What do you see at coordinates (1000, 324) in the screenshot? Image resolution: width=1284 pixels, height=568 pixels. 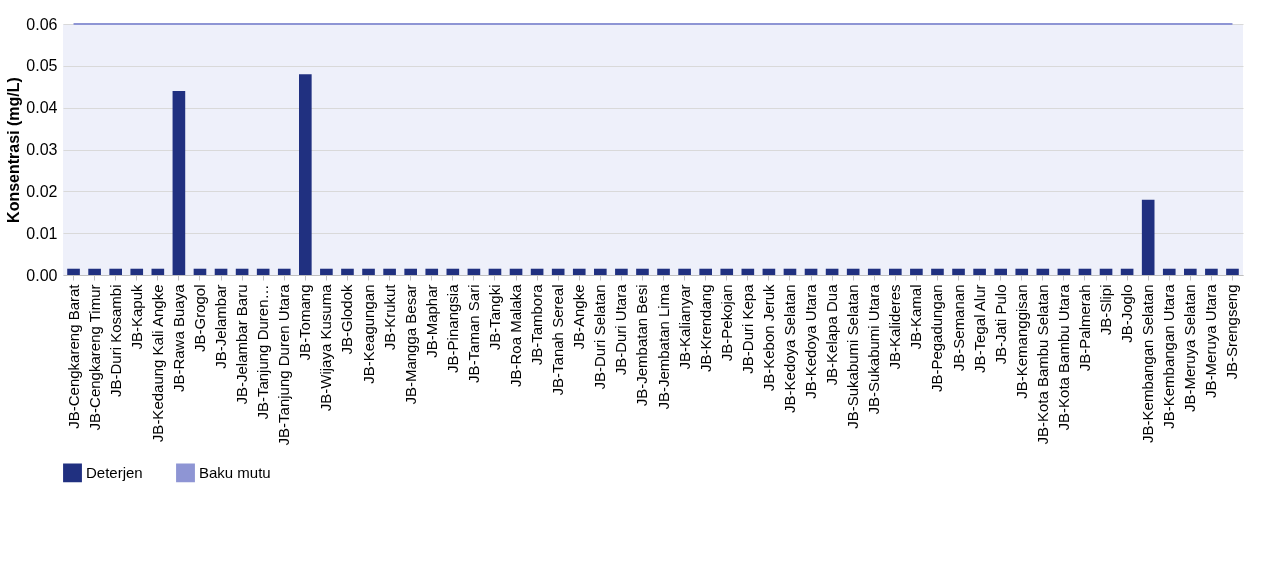 I see `x-tick-label: JB-Jati Pulo` at bounding box center [1000, 324].